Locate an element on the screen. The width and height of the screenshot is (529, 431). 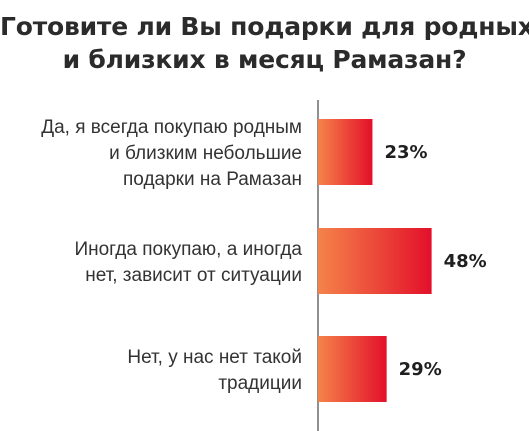
category-label-1-line-2: и близким небольшие is located at coordinates (205, 153).